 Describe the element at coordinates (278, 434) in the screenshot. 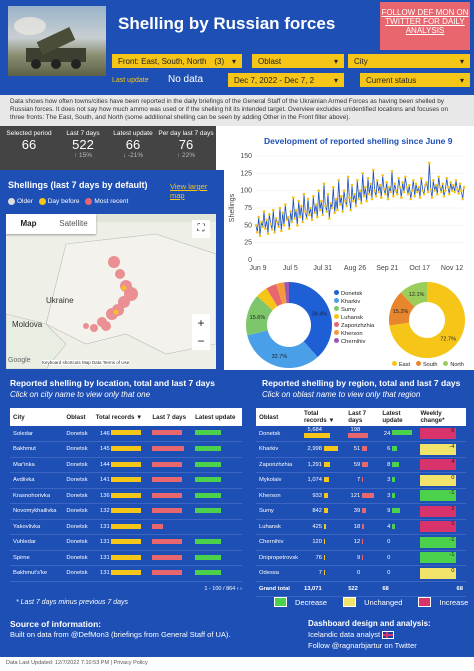

I see `oblast-name: Donetsk` at that location.